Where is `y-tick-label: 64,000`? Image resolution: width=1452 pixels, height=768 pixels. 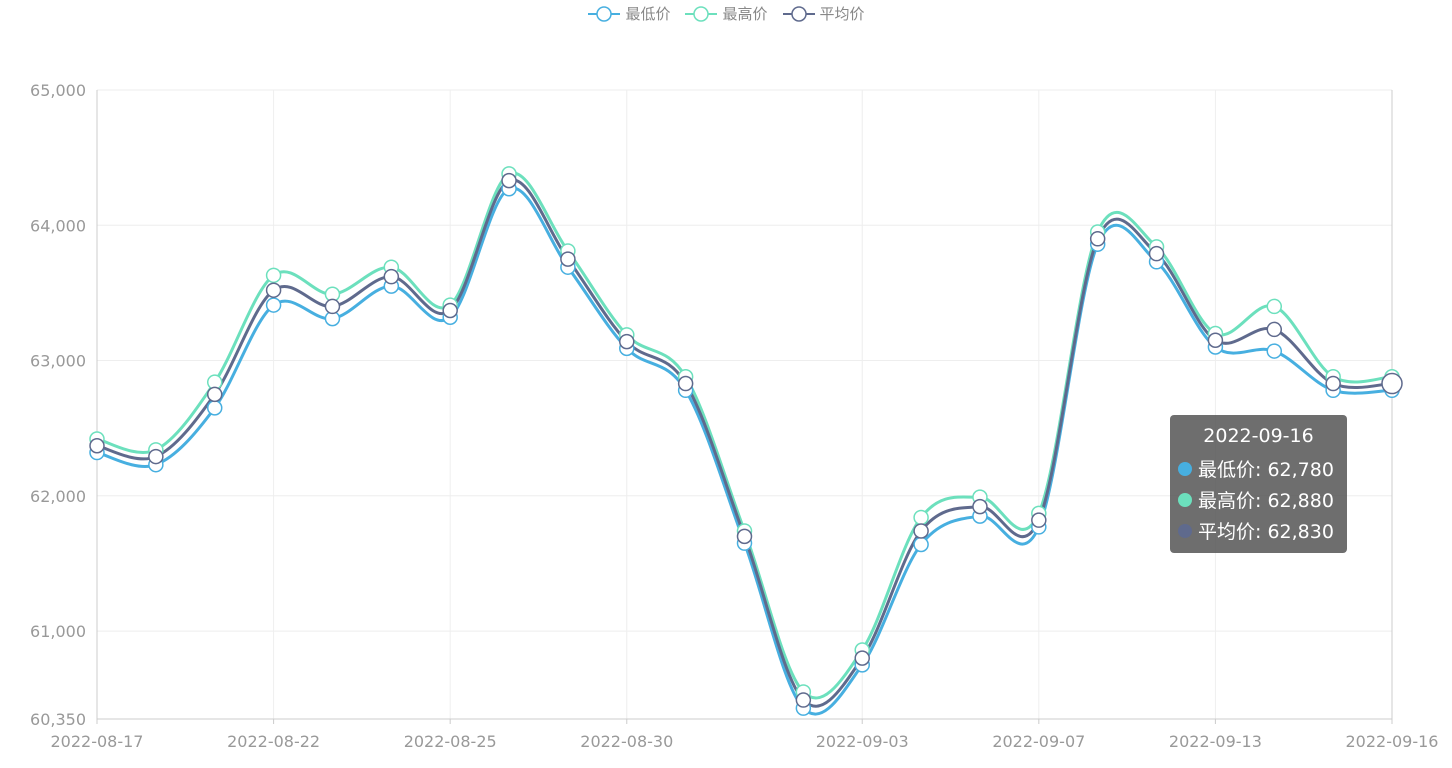
y-tick-label: 64,000 is located at coordinates (58, 225).